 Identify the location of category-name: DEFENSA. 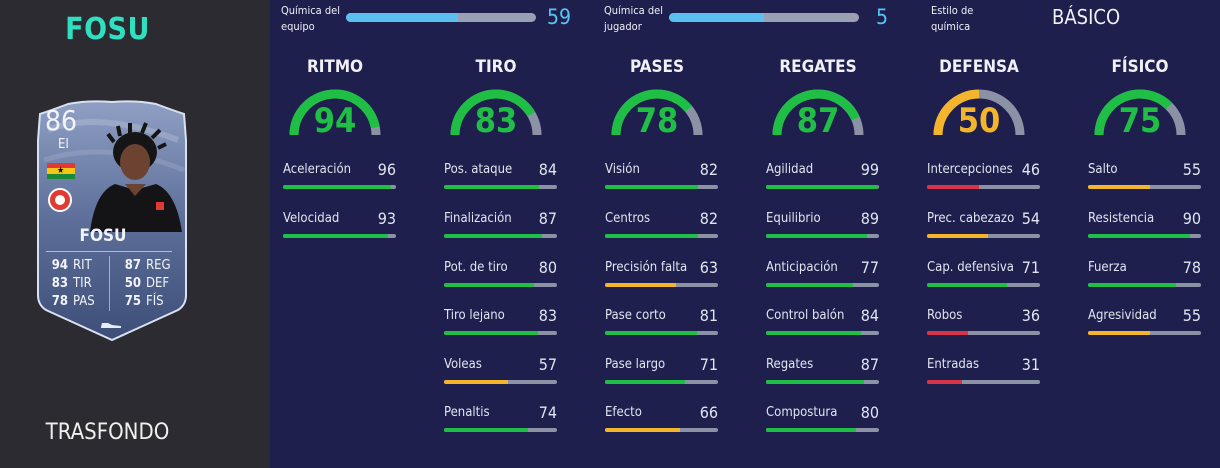
(979, 67).